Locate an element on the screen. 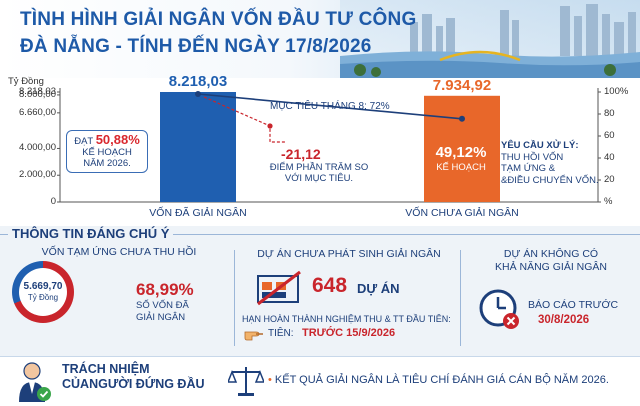 This screenshot has height=406, width=640. y-right-tick-label: 20 is located at coordinates (609, 179).